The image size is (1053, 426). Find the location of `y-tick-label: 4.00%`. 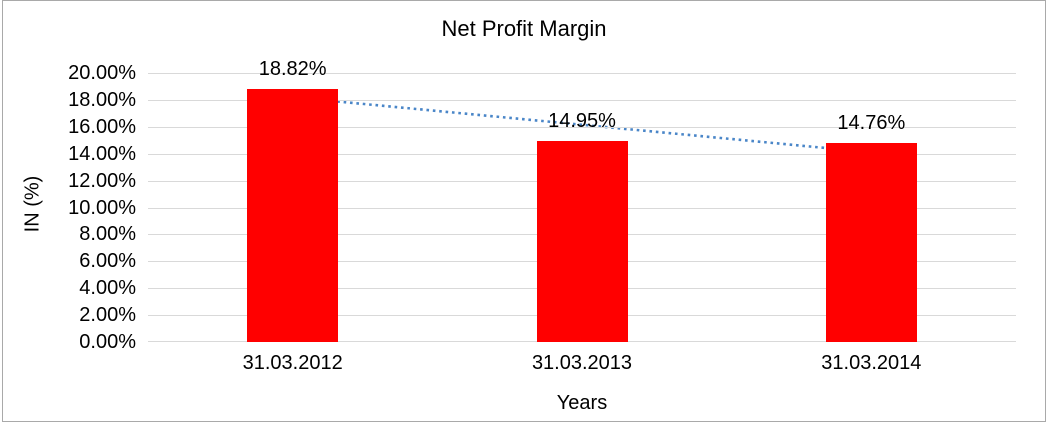

y-tick-label: 4.00% is located at coordinates (107, 288).